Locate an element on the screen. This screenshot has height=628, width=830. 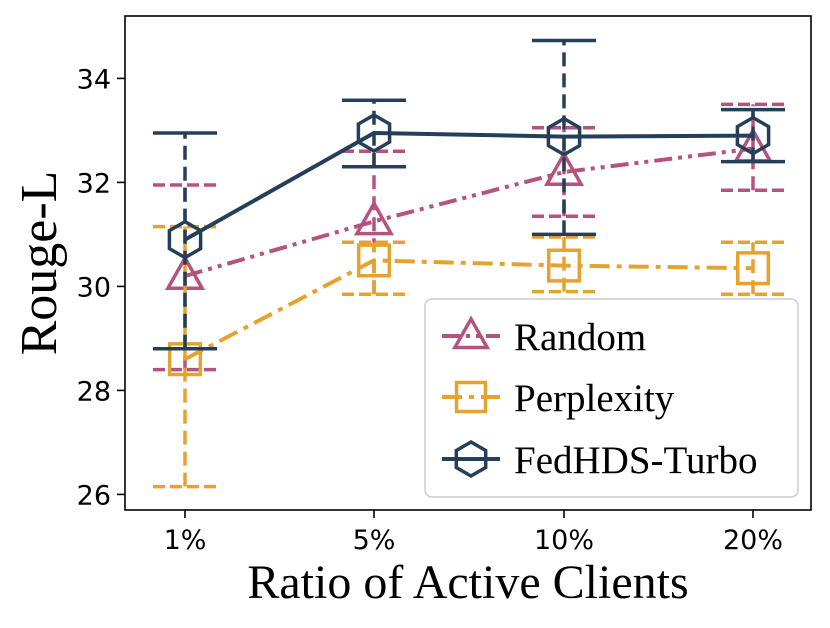
y-tick-label: 34 is located at coordinates (94, 79).